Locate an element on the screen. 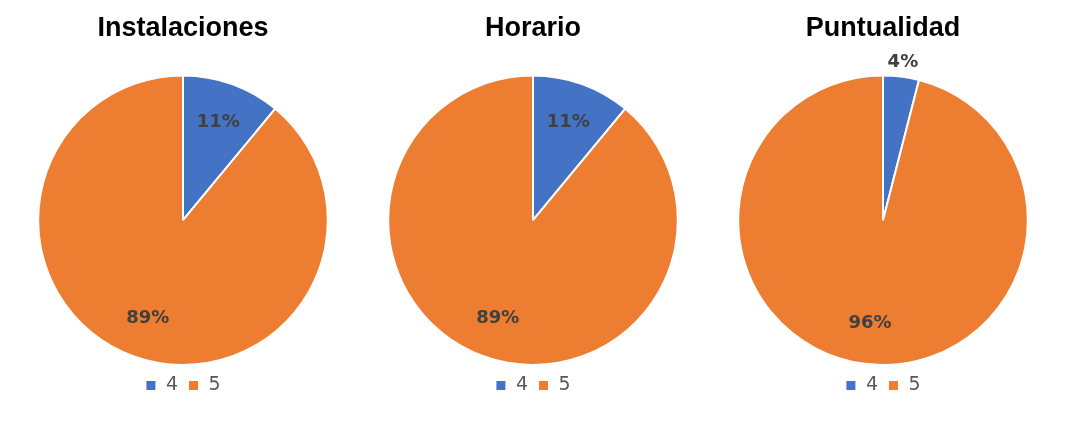  chart-title: Instalaciones is located at coordinates (183, 26).